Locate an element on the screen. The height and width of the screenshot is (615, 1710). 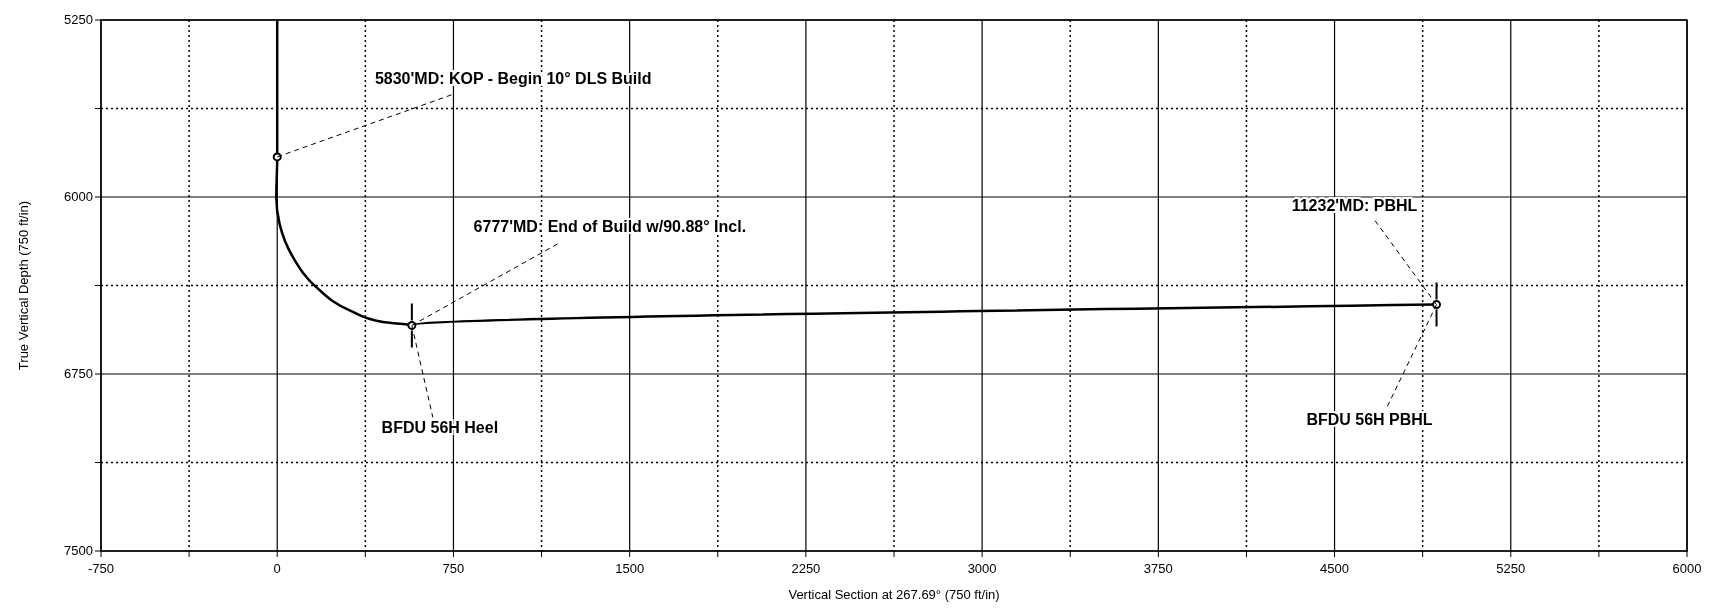
x-tick-label: 4500 is located at coordinates (1335, 568).